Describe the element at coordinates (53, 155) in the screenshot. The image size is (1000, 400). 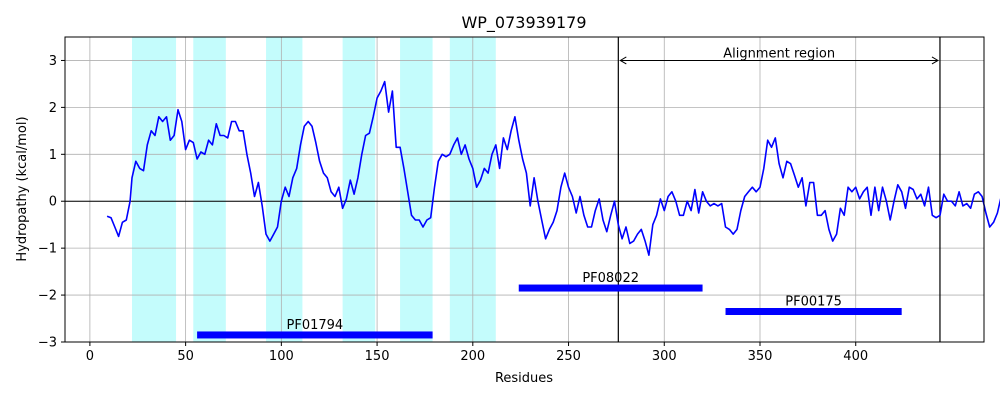
I see `y-tick-label: 1` at that location.